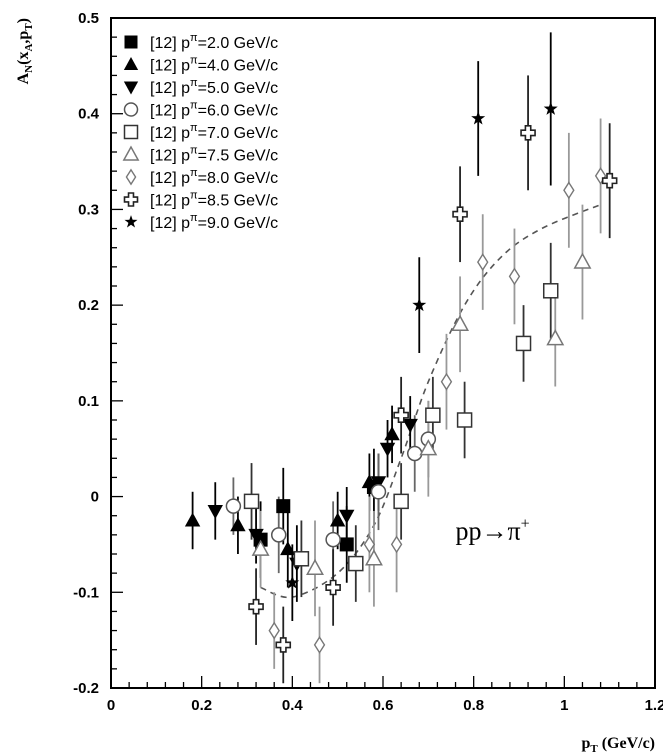 The height and width of the screenshot is (755, 663). Describe the element at coordinates (111, 705) in the screenshot. I see `x-tick-label: 0` at that location.